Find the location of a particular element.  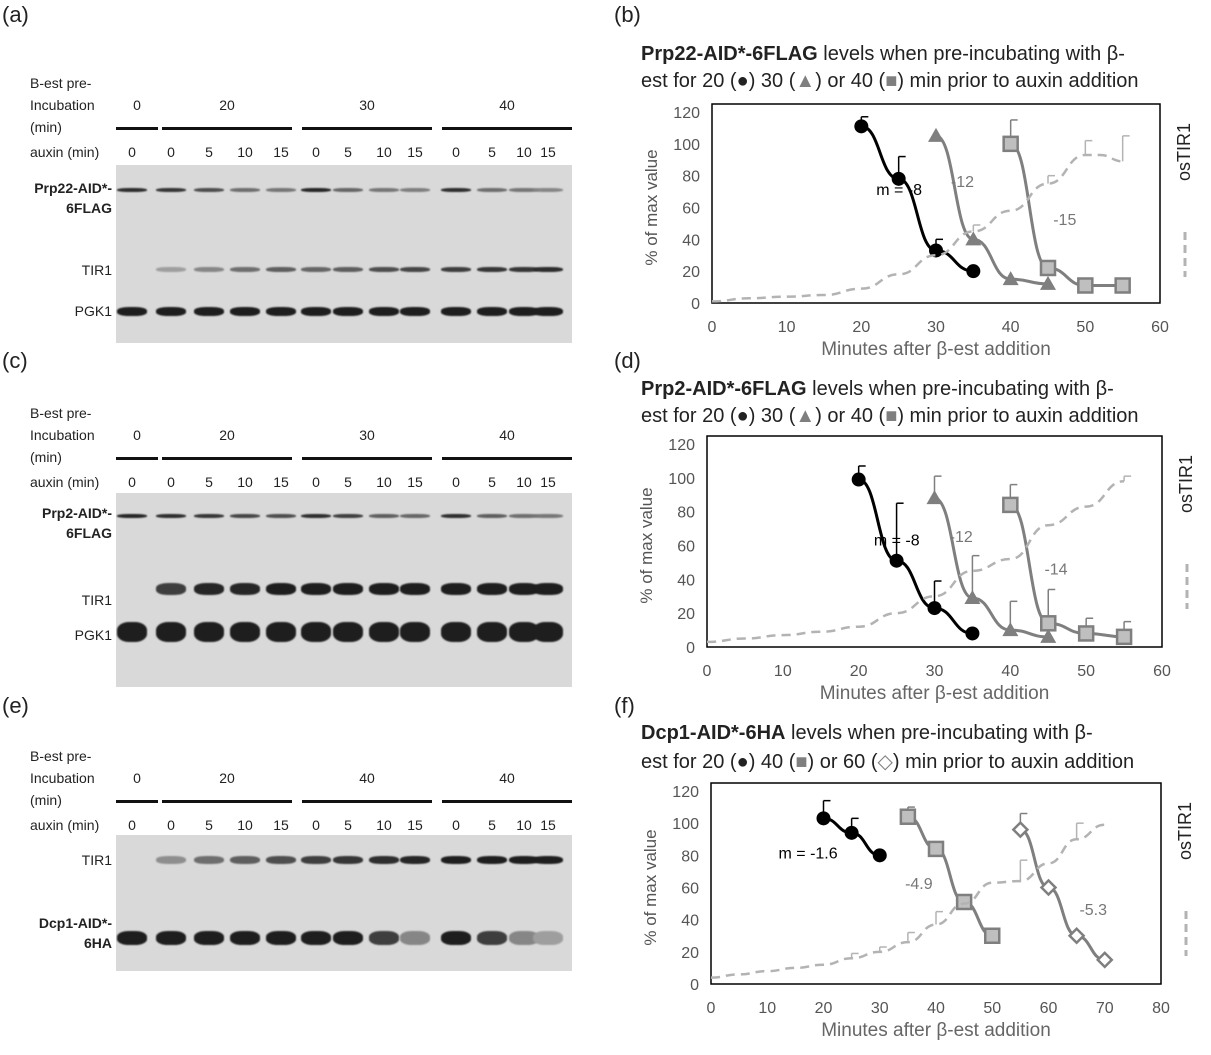

band-label: Dcp1-AID*- is located at coordinates (75, 923).